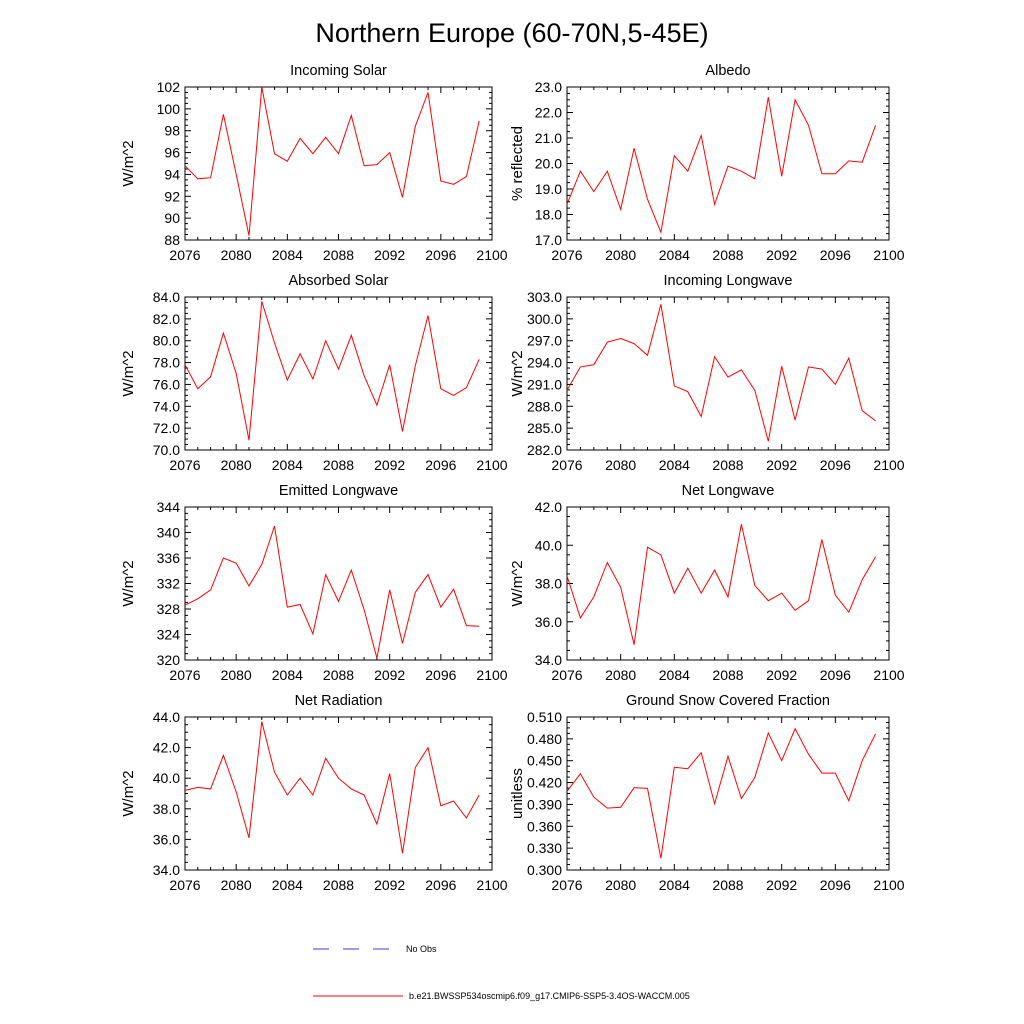  Describe the element at coordinates (166, 717) in the screenshot. I see `y-tick-label: 44.0` at that location.